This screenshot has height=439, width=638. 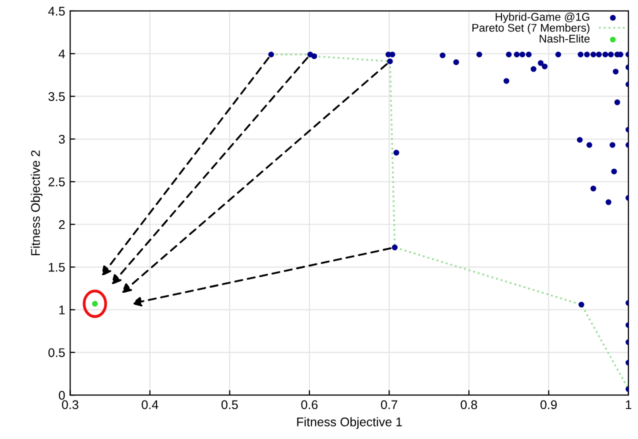 What do you see at coordinates (543, 17) in the screenshot?
I see `legend-label: Hybrid-Game @1G` at bounding box center [543, 17].